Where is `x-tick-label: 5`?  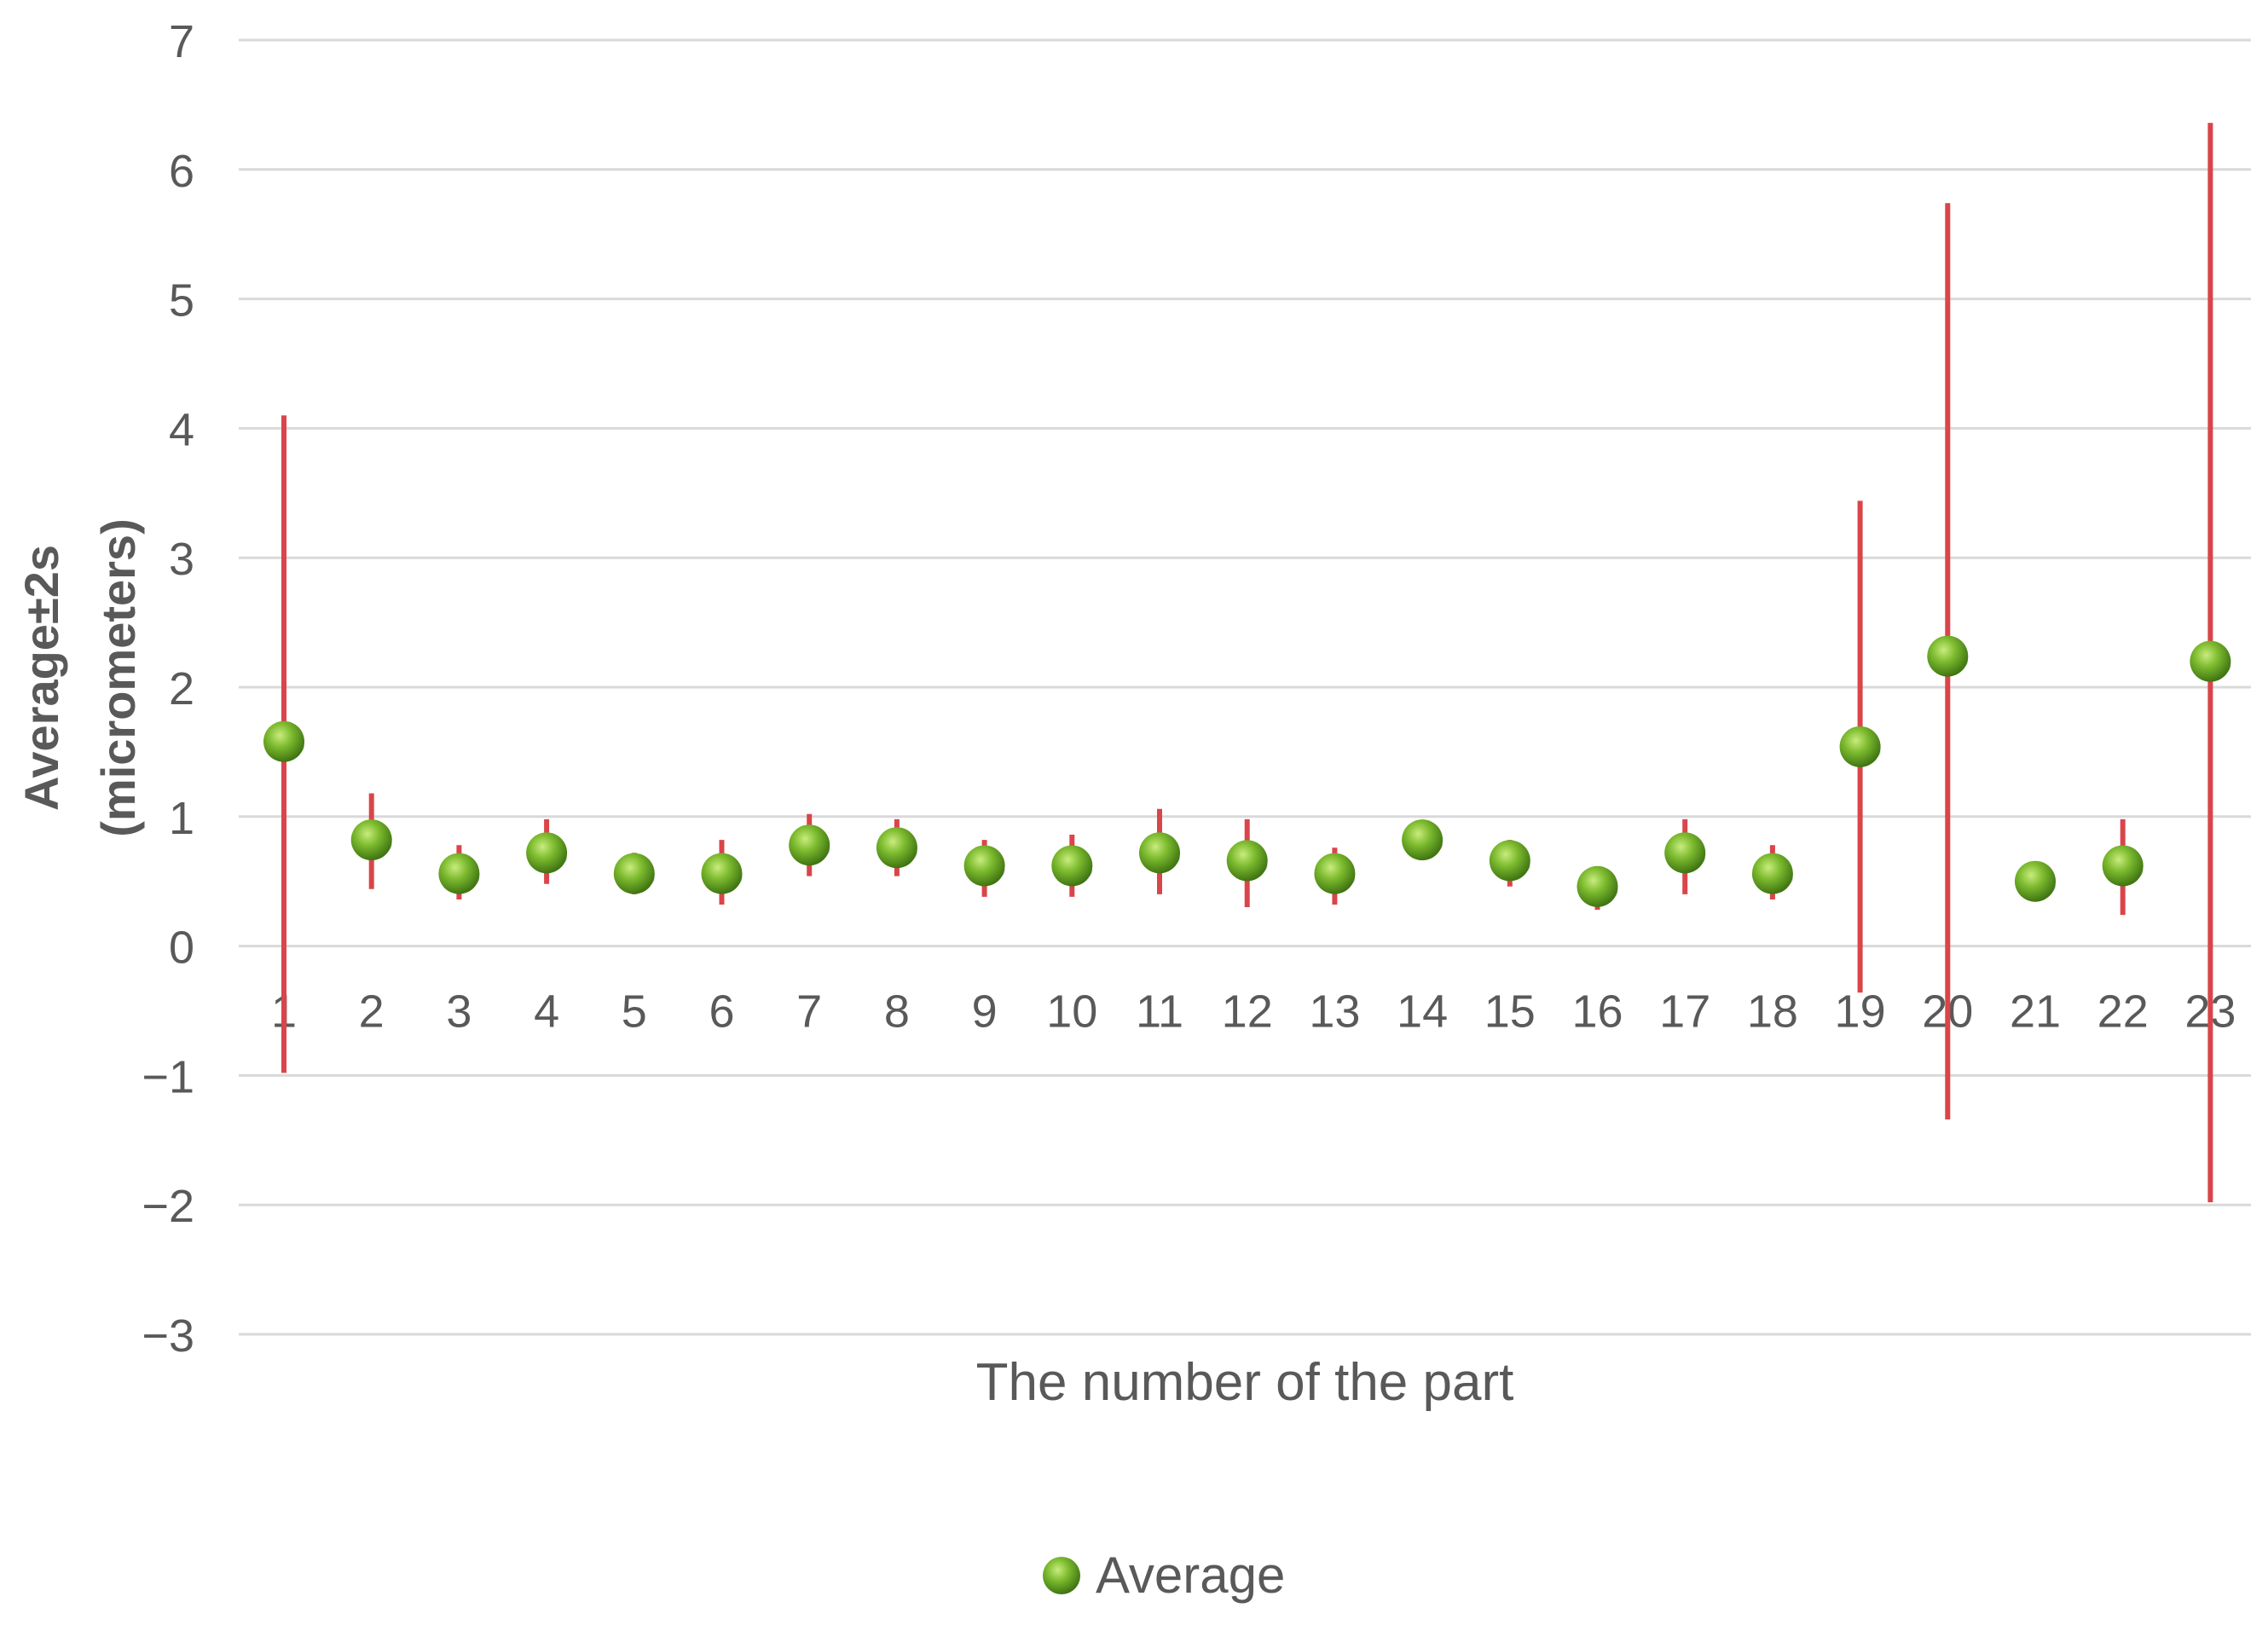
x-tick-label: 5 is located at coordinates (634, 1012).